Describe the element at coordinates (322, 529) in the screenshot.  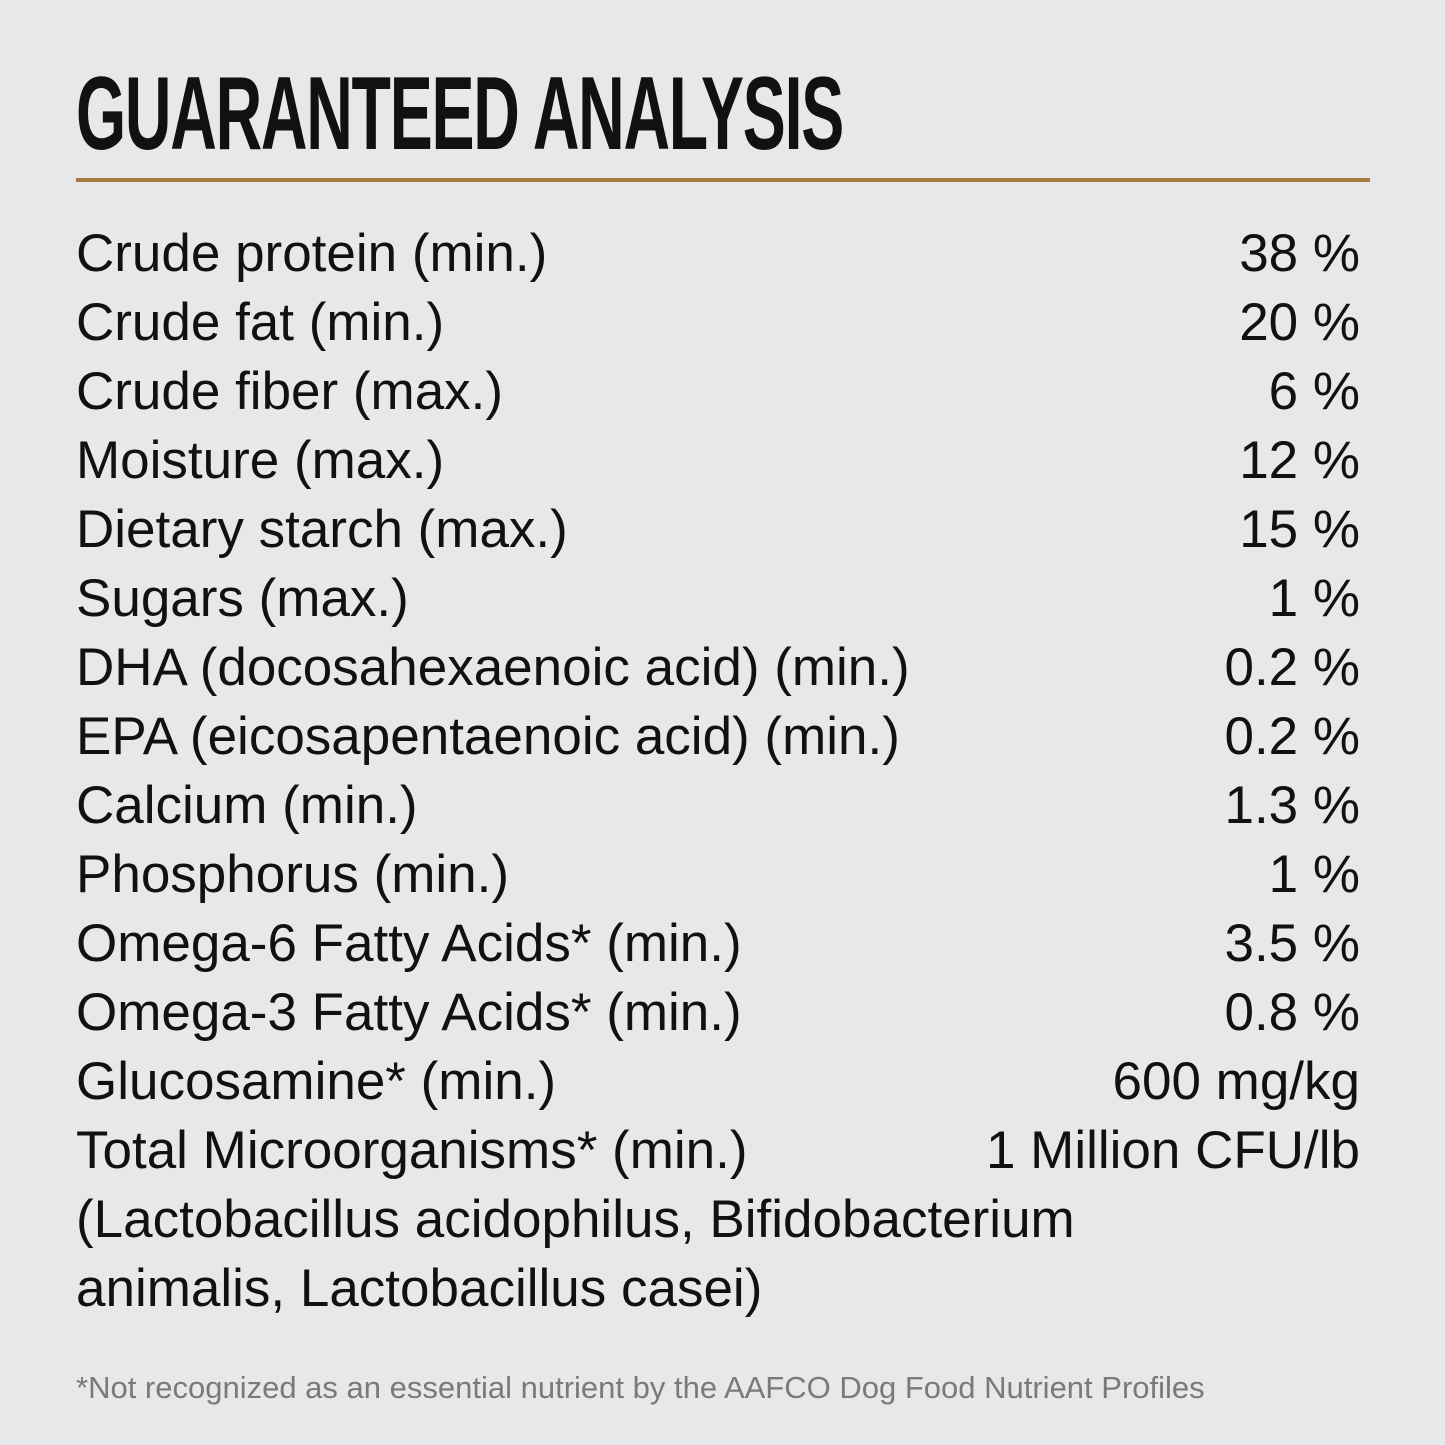
I see `row-label: Dietary starch (max.)` at that location.